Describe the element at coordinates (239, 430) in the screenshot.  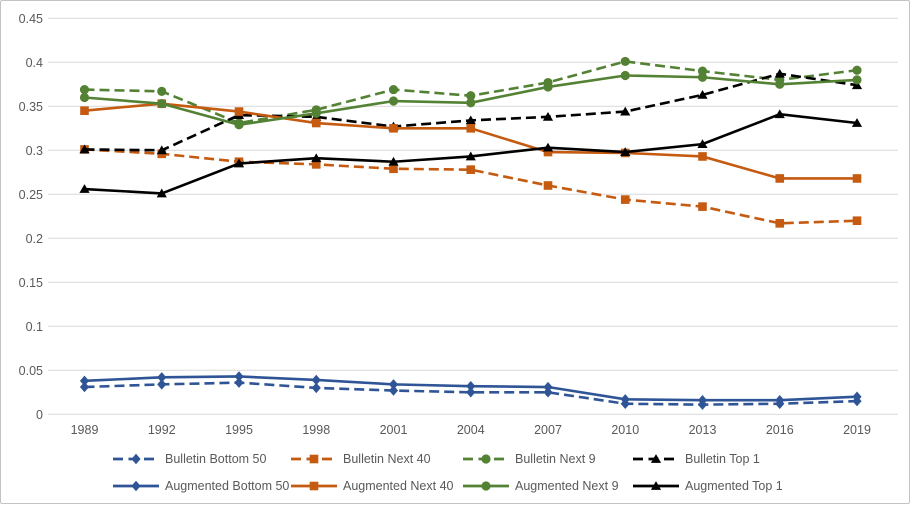
I see `x-tick-label: 1995` at that location.